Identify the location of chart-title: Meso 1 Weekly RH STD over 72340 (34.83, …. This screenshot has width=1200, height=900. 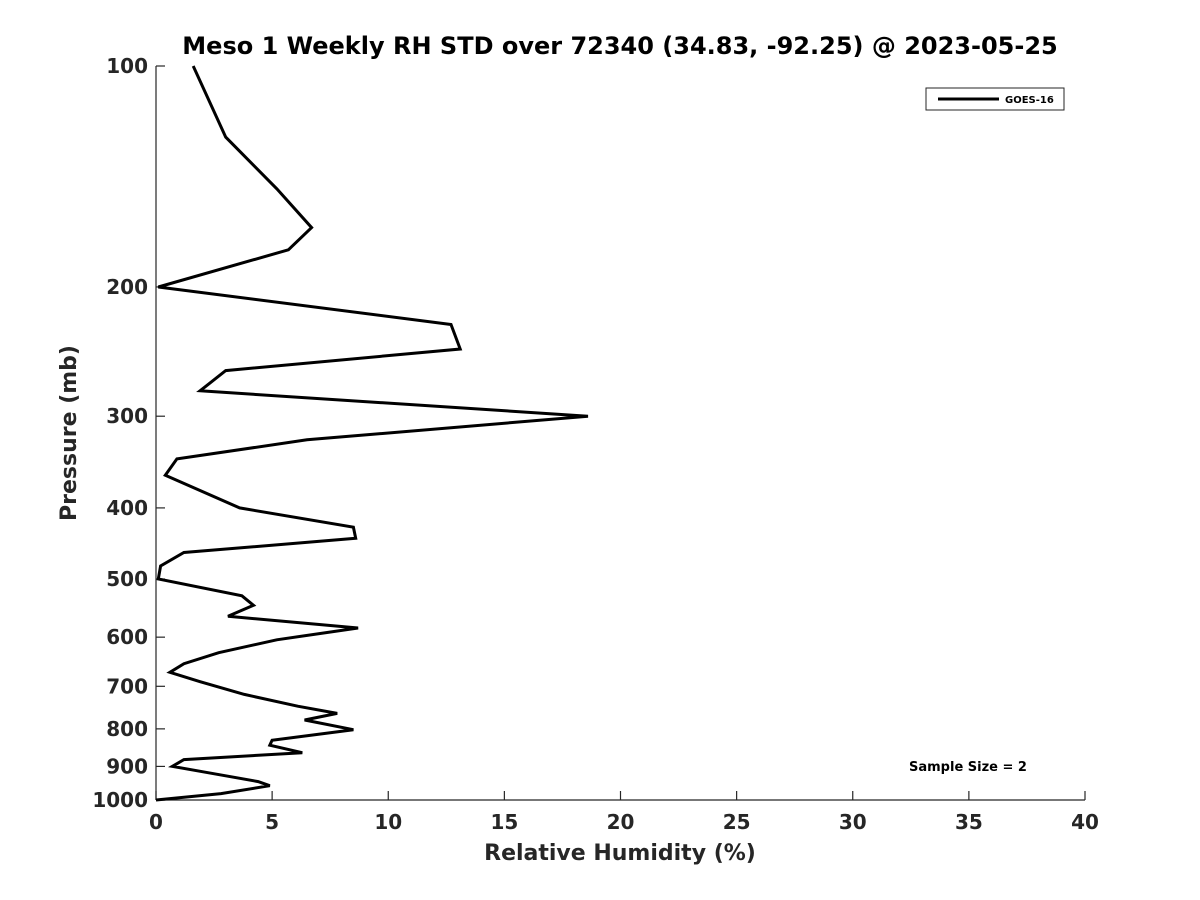
(619, 46).